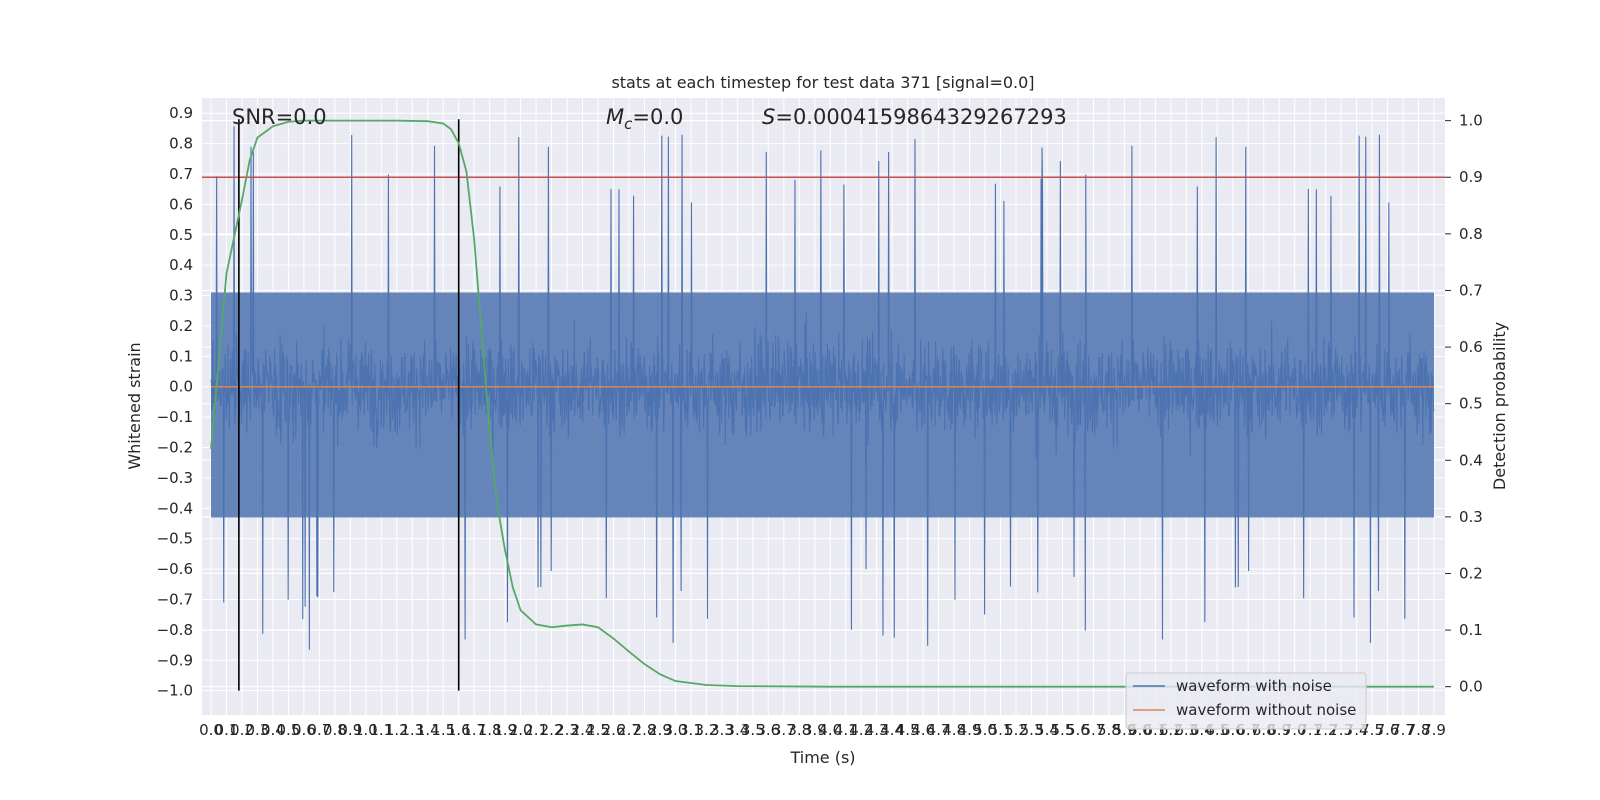  Describe the element at coordinates (181, 204) in the screenshot. I see `y-tick-label: 0.6` at that location.